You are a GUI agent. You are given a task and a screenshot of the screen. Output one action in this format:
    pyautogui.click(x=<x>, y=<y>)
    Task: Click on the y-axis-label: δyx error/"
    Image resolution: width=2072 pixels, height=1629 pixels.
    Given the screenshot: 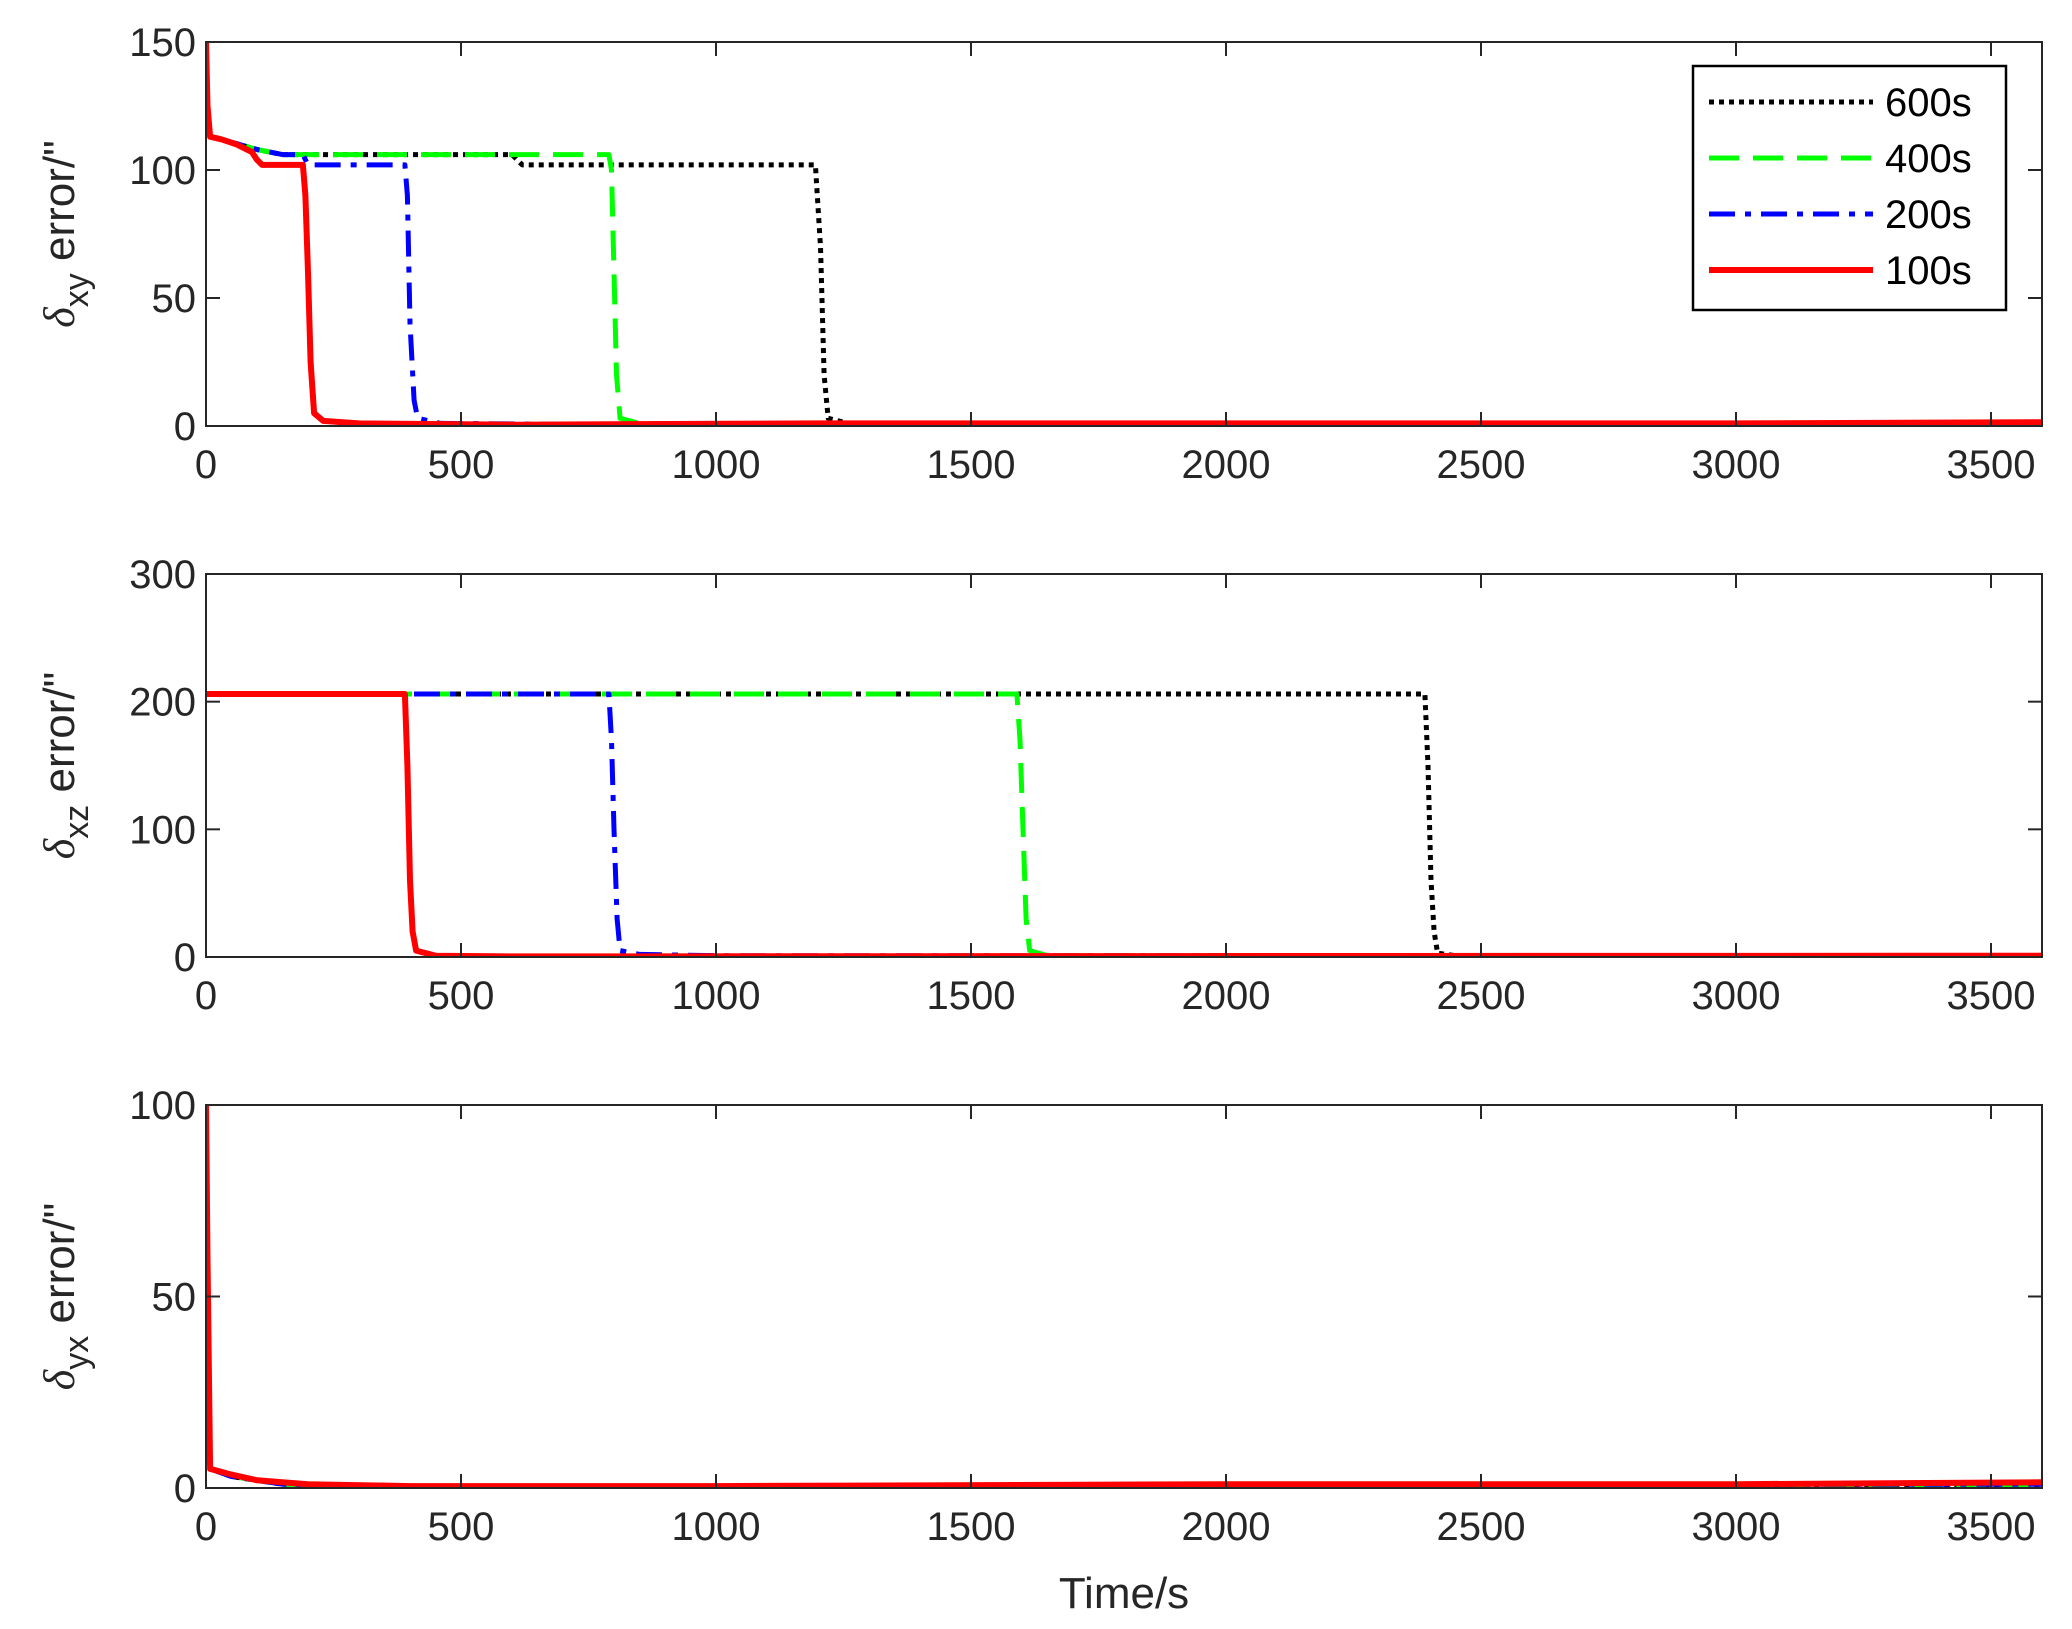 What is the action you would take?
    pyautogui.click(x=65, y=1296)
    